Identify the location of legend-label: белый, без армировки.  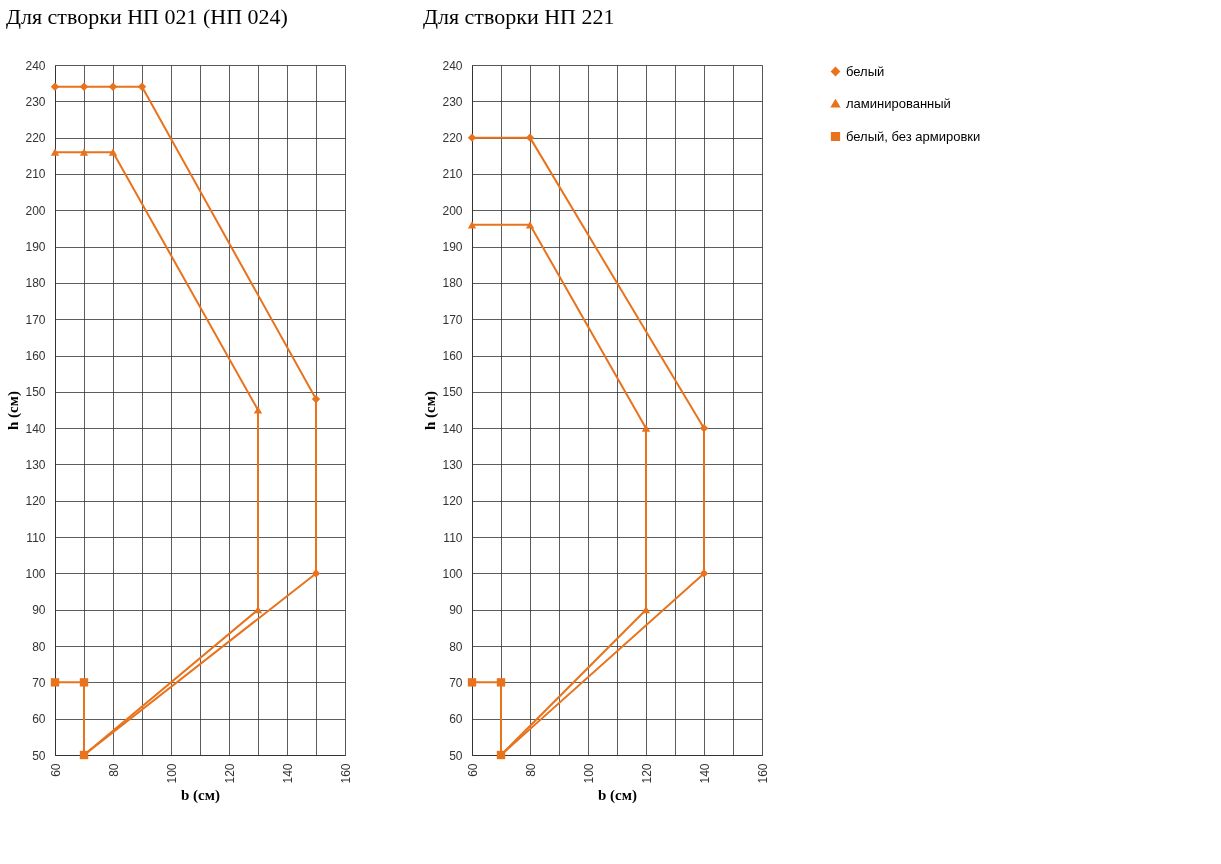
(913, 136).